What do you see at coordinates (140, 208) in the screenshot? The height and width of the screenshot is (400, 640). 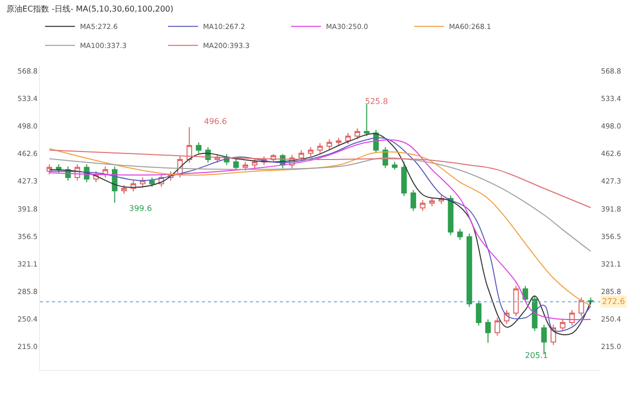 I see `annotation: 399.6` at bounding box center [140, 208].